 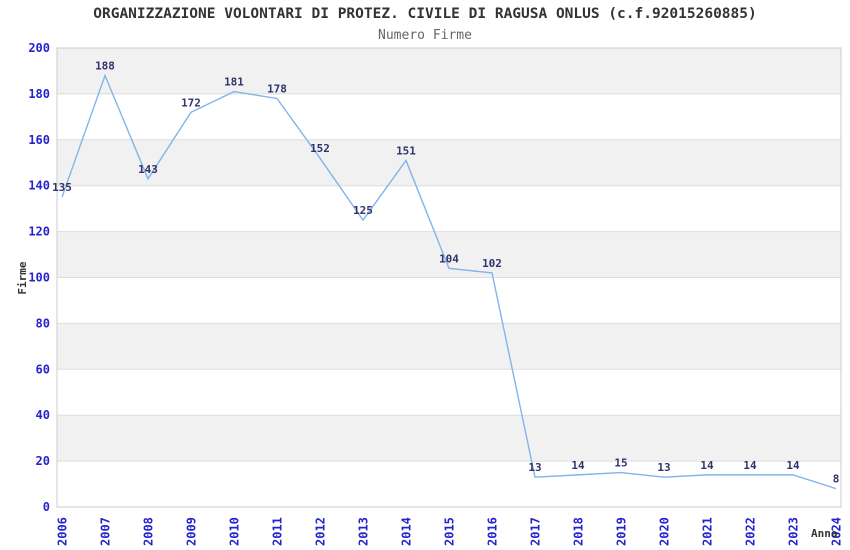 What do you see at coordinates (62, 187) in the screenshot?
I see `data-point-label: 135` at bounding box center [62, 187].